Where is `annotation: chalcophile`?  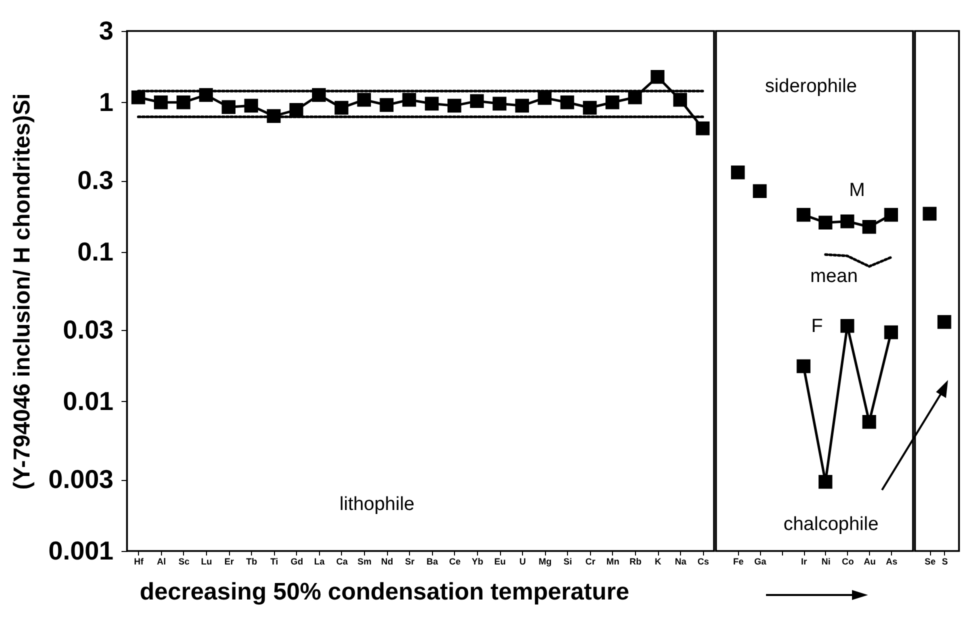 annotation: chalcophile is located at coordinates (831, 524).